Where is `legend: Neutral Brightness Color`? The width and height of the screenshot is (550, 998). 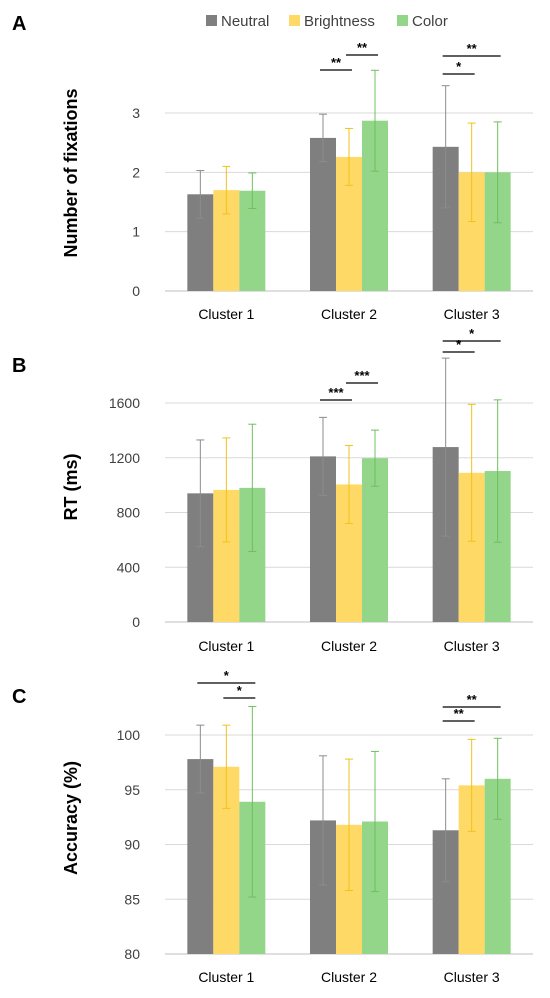 legend: Neutral Brightness Color is located at coordinates (327, 21).